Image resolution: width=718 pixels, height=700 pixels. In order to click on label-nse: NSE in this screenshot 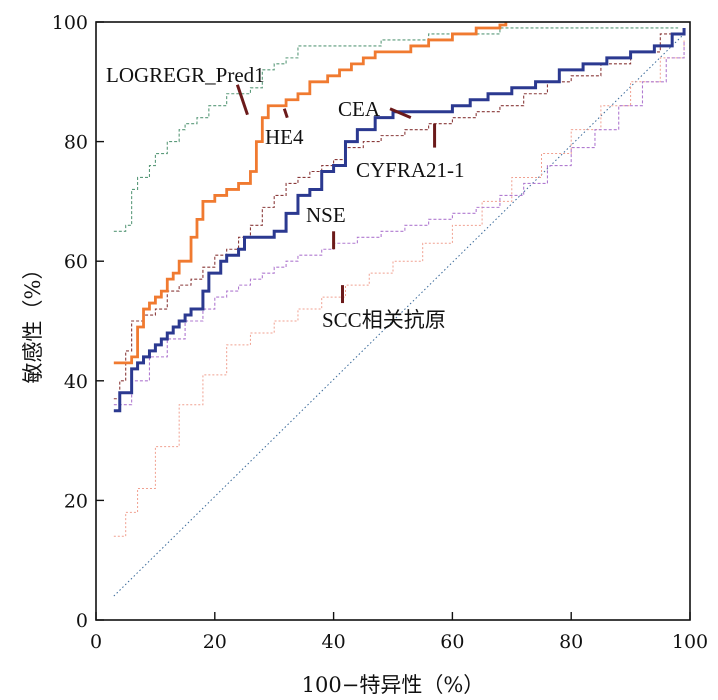, I will do `click(326, 215)`.